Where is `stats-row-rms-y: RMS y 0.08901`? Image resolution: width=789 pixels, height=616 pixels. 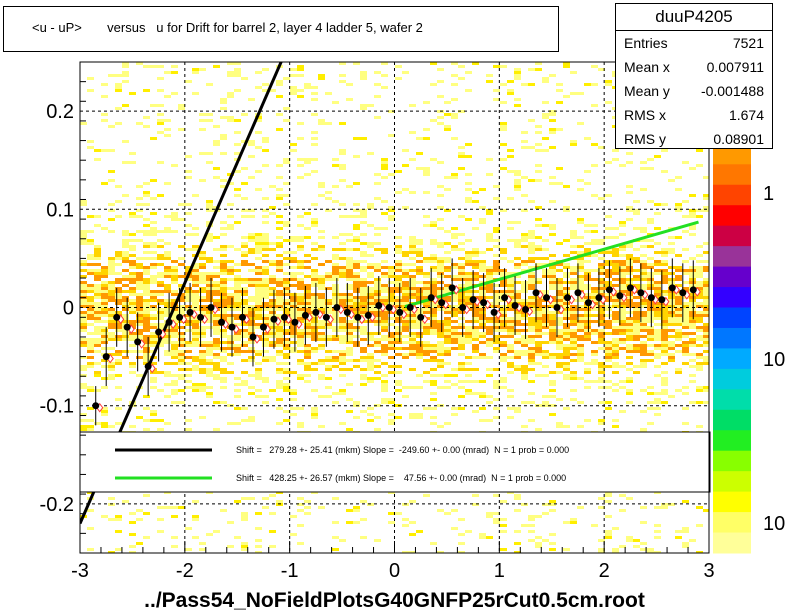
stats-row-rms-y: RMS y 0.08901 is located at coordinates (694, 139).